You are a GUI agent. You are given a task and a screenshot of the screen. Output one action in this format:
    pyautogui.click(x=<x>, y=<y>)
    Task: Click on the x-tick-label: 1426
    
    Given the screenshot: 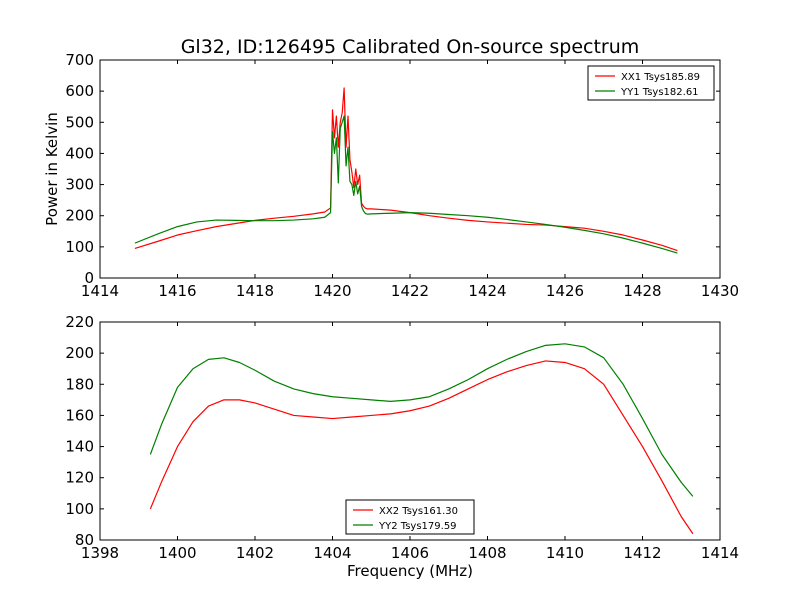 What is the action you would take?
    pyautogui.click(x=565, y=291)
    